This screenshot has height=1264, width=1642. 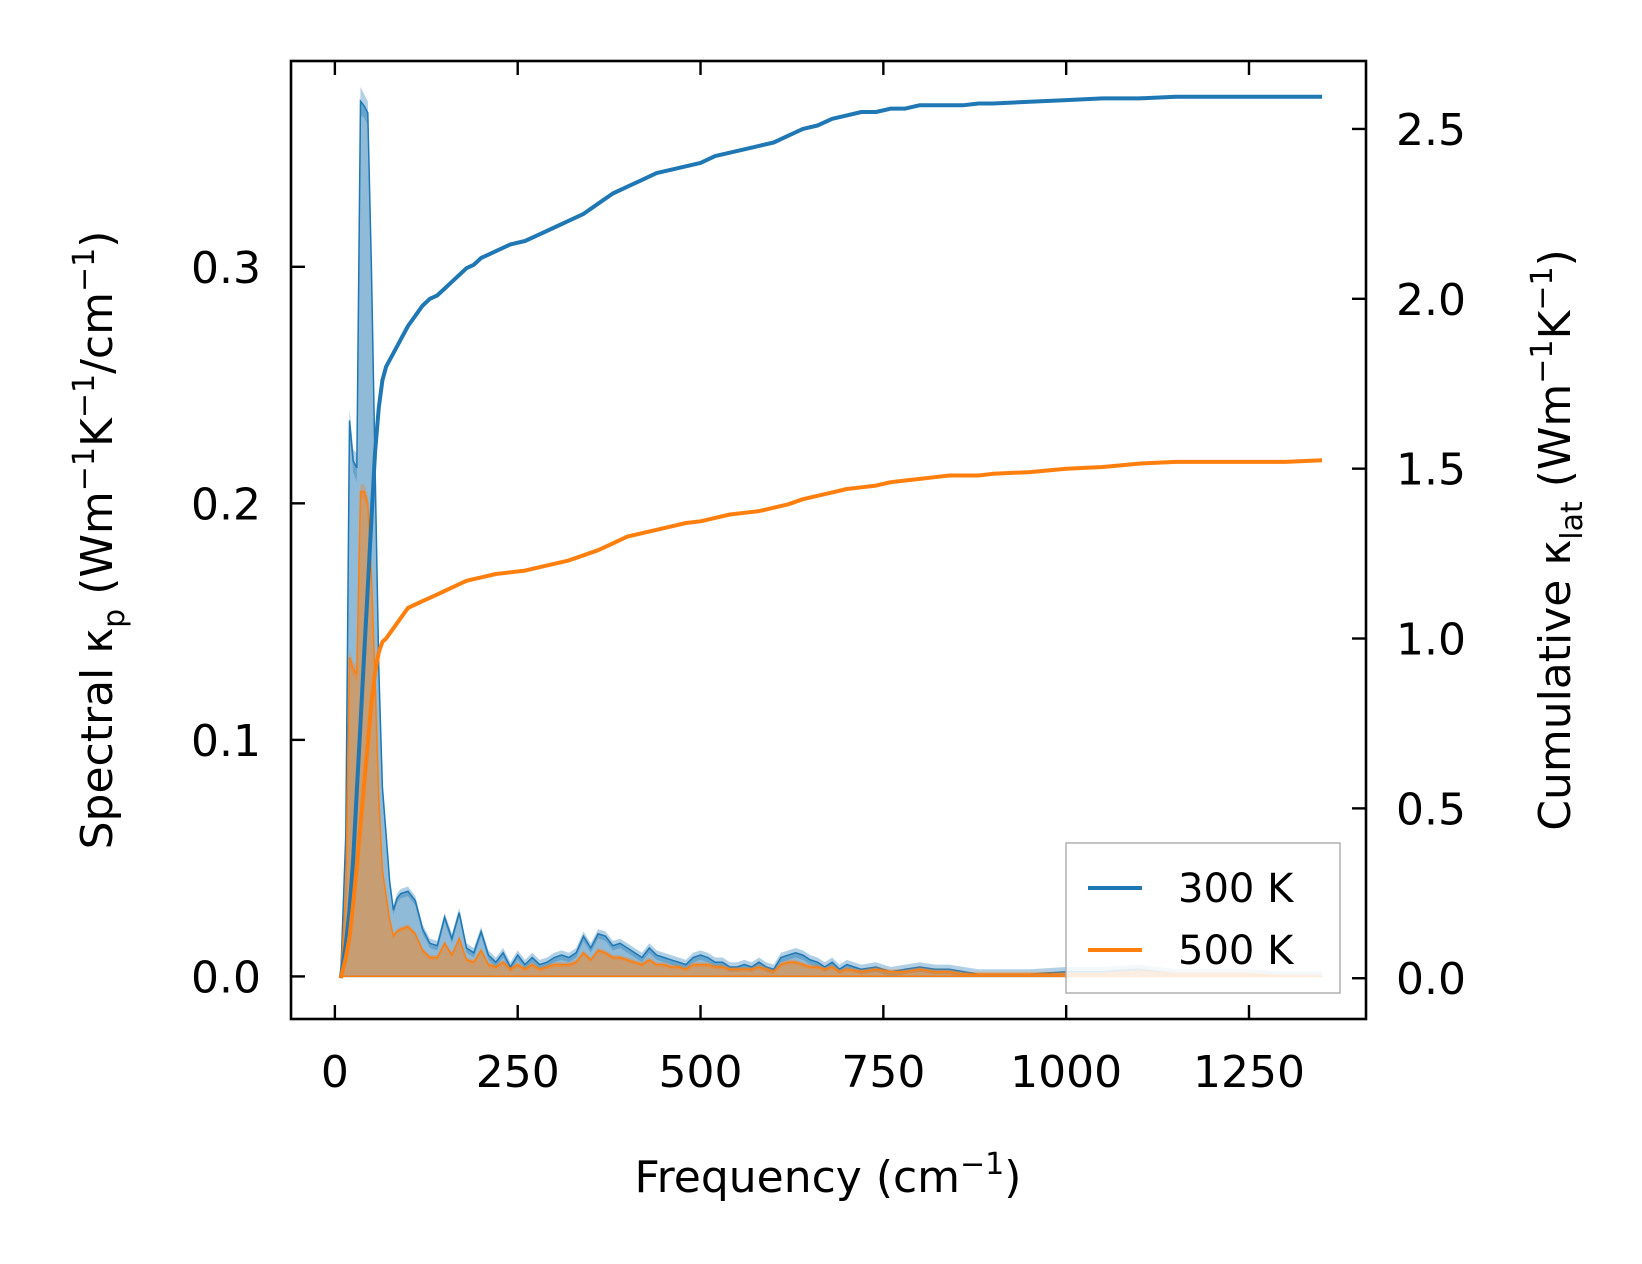 What do you see at coordinates (518, 1072) in the screenshot?
I see `x-tick-label-250: 250` at bounding box center [518, 1072].